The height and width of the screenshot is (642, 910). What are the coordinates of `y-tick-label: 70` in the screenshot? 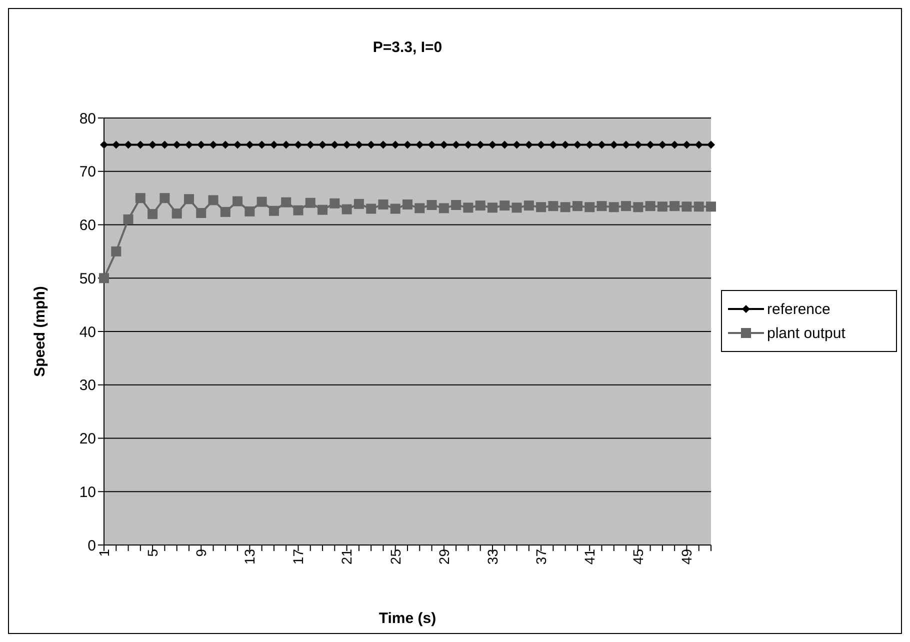 It's located at (87, 172).